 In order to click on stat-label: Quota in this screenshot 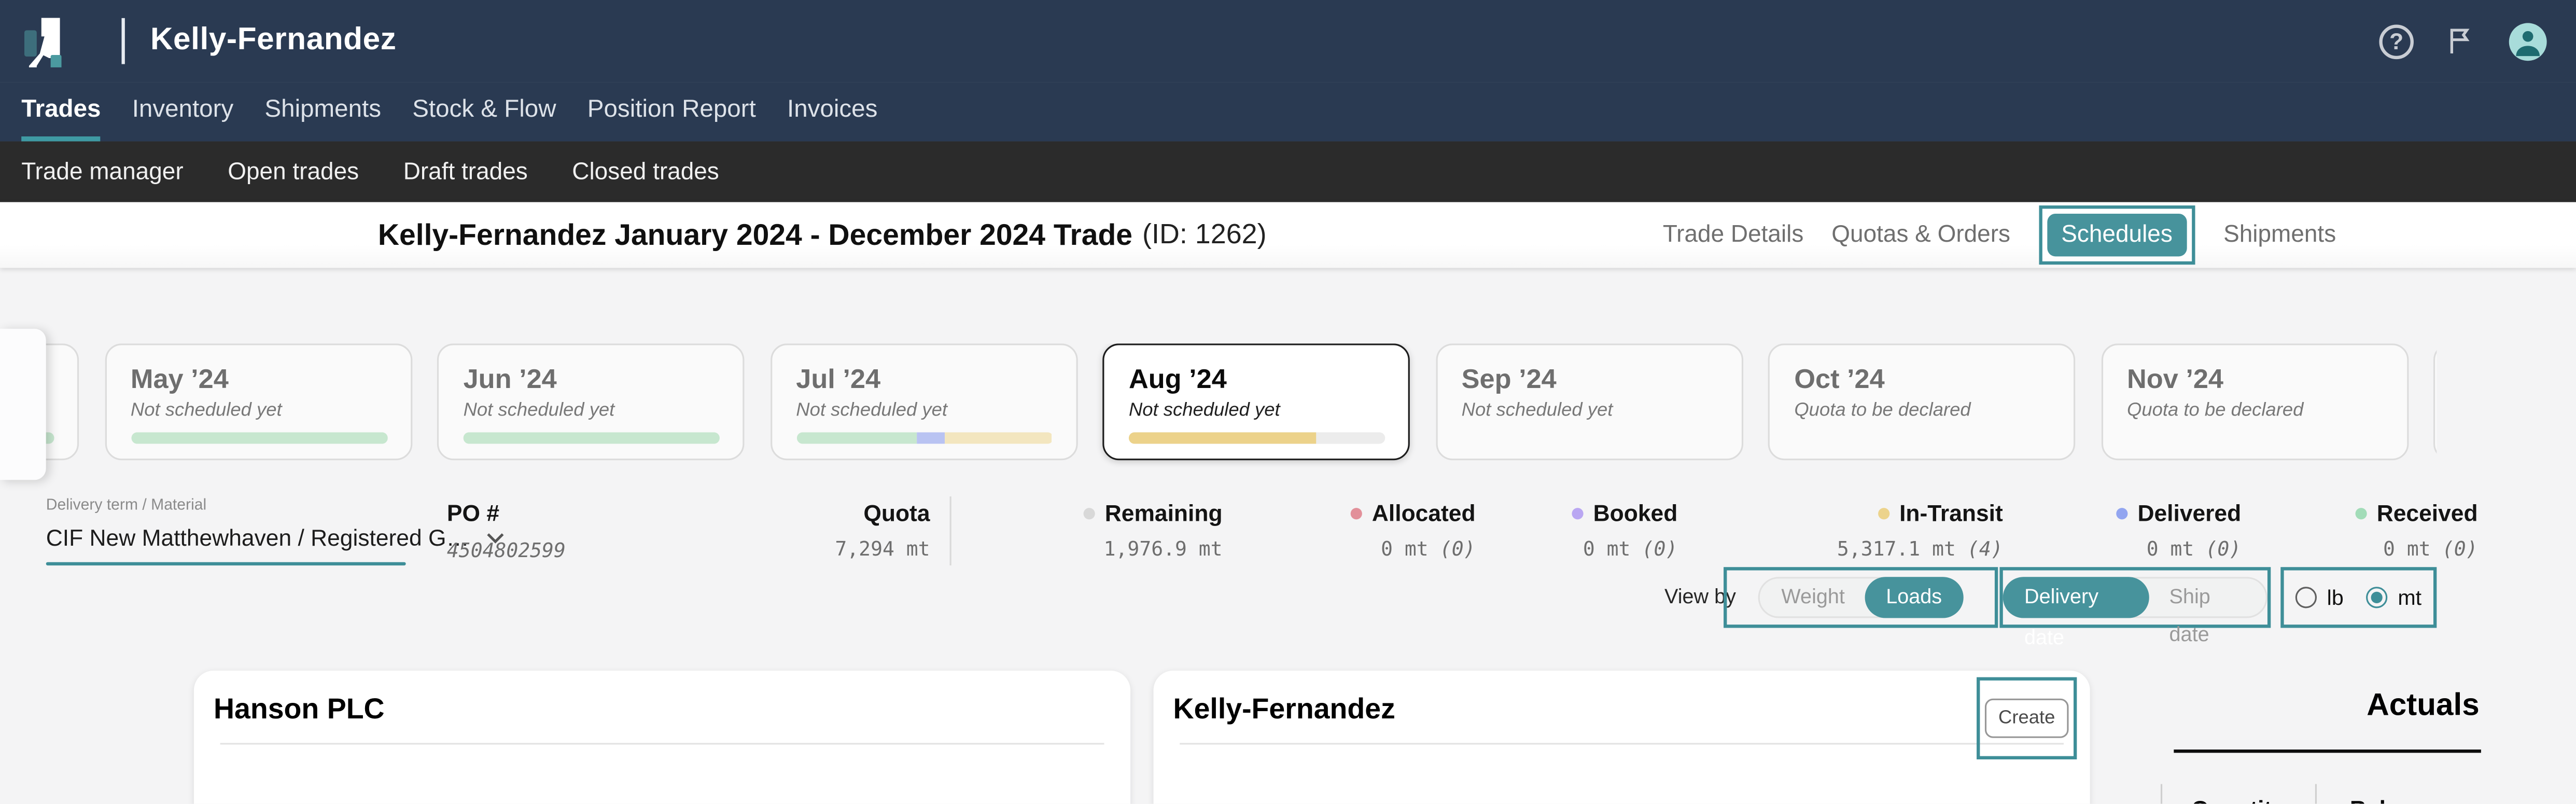, I will do `click(896, 513)`.